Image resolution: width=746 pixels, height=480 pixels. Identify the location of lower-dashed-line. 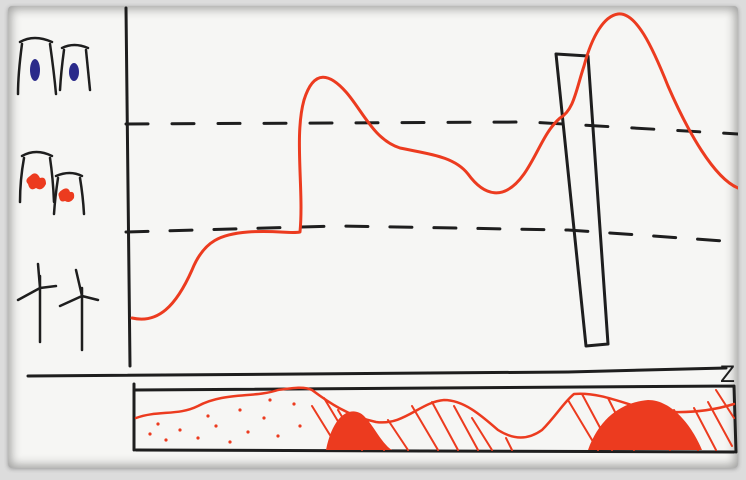
(431, 234).